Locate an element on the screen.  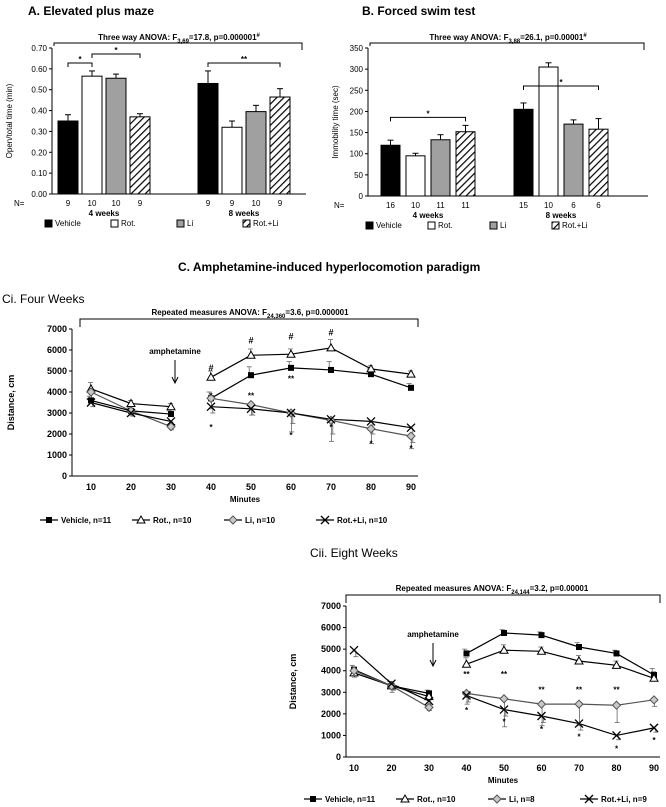
legend-label: Li, n=8 is located at coordinates (522, 799).